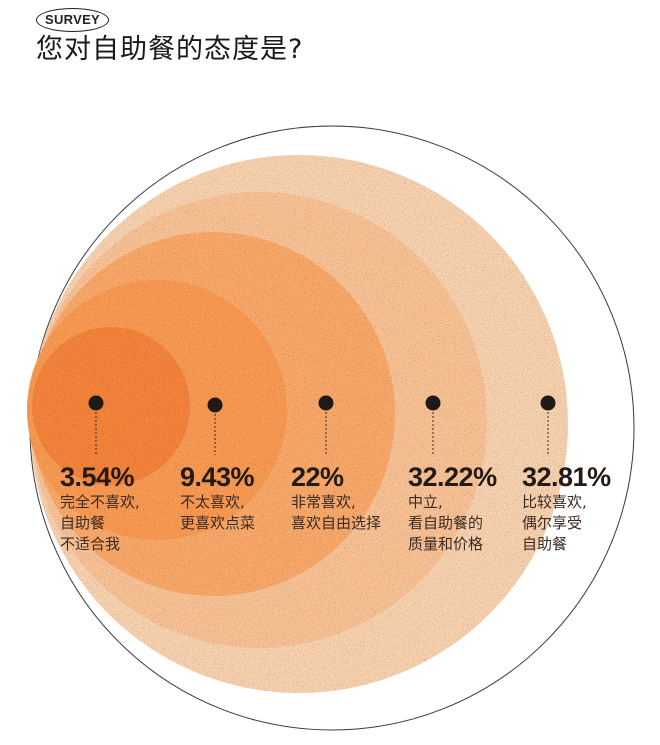 The image size is (660, 745). I want to click on category-label: 不太喜欢, 更喜欢点菜, so click(218, 512).